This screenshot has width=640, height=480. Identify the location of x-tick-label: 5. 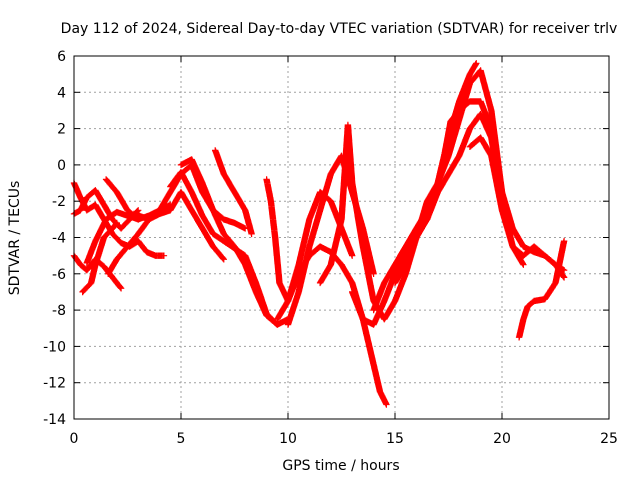
(181, 439).